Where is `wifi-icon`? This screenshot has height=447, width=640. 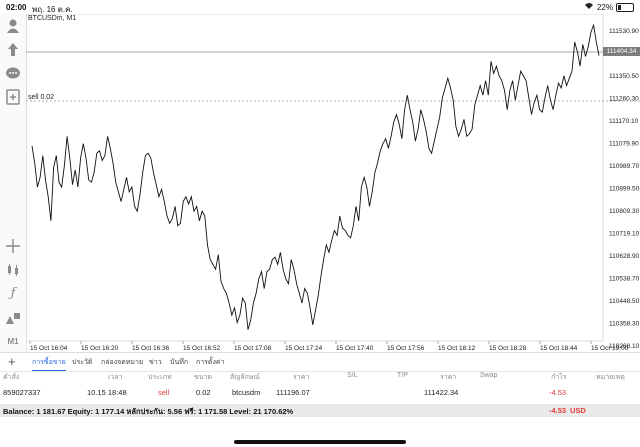 wifi-icon is located at coordinates (589, 7).